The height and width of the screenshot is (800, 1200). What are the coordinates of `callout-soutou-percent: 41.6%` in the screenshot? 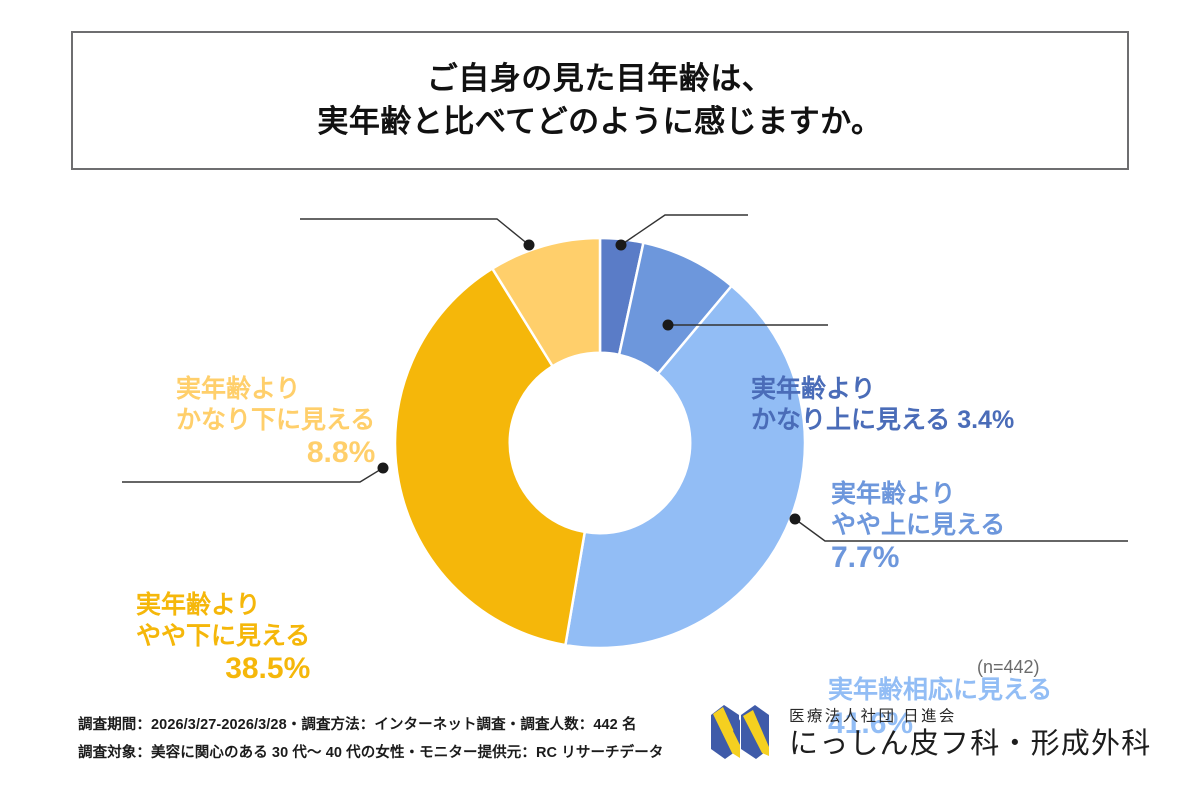 It's located at (871, 723).